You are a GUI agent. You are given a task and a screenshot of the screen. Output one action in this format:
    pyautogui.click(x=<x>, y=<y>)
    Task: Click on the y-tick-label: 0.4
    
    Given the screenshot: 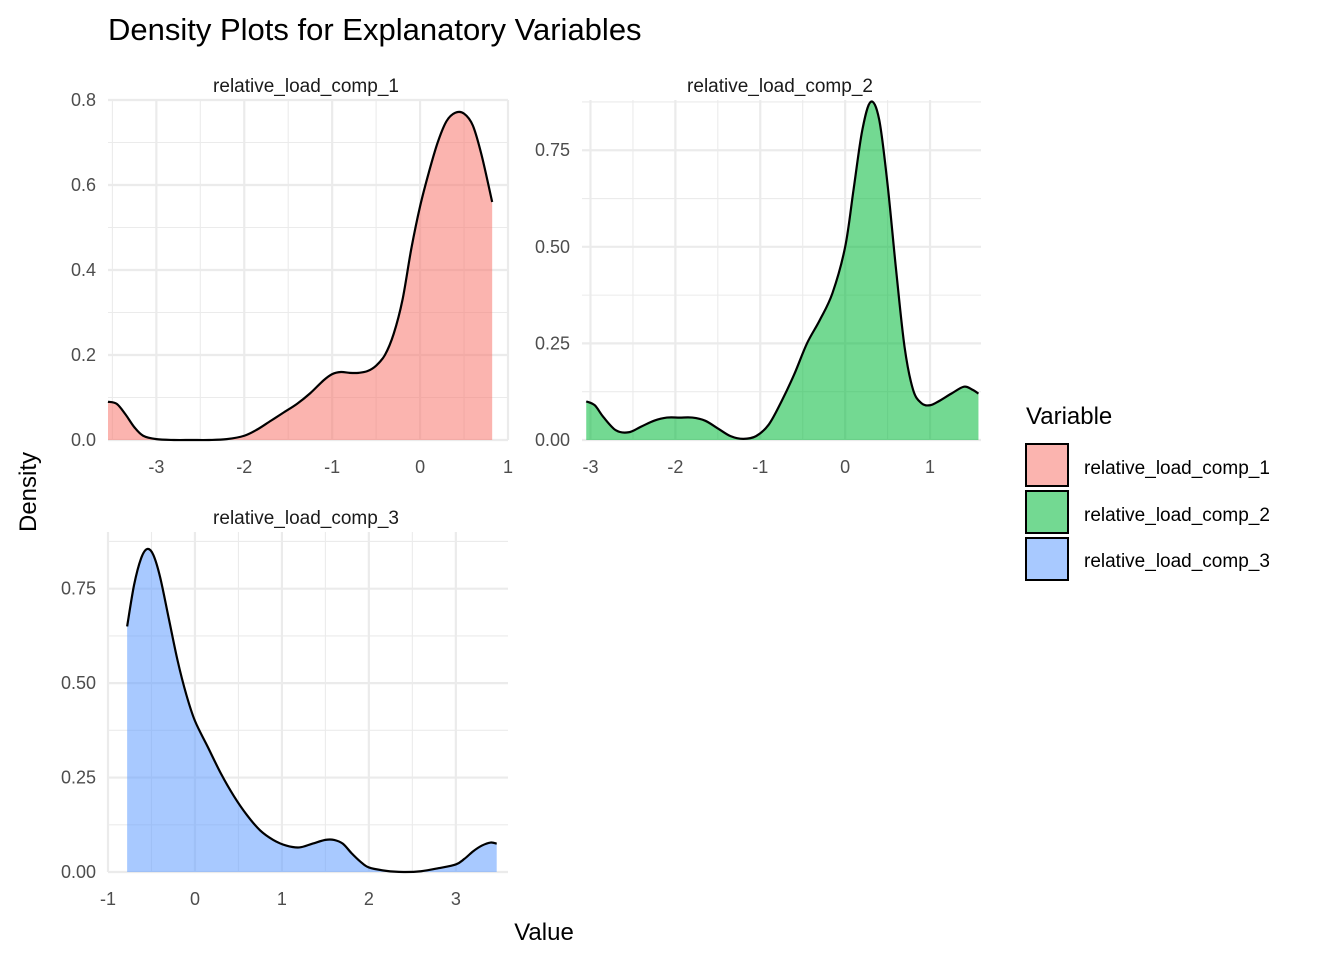 What is the action you would take?
    pyautogui.click(x=83, y=270)
    